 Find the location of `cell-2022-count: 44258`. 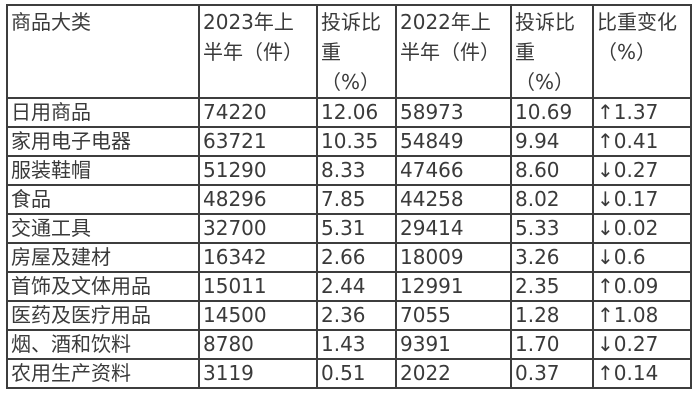

cell-2022-count: 44258 is located at coordinates (453, 199).